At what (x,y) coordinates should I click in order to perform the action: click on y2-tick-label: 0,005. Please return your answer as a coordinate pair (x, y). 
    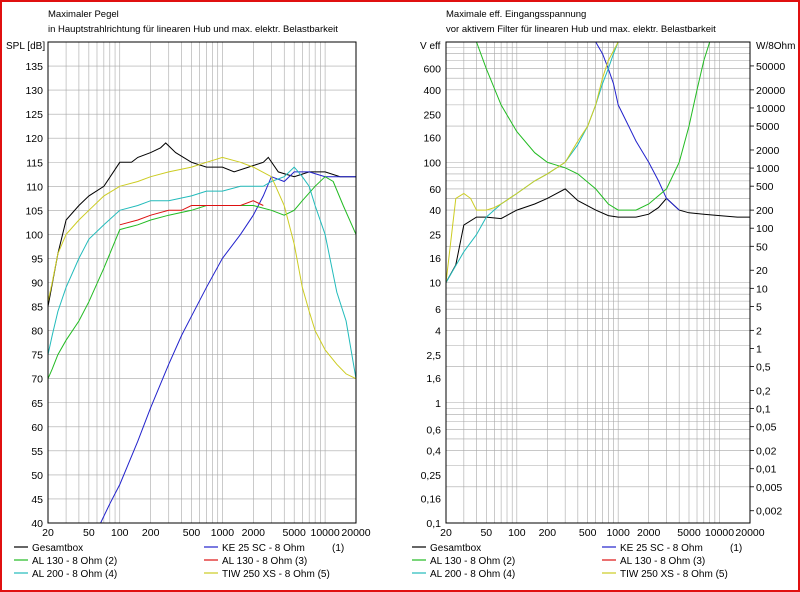
    Looking at the image, I should click on (769, 488).